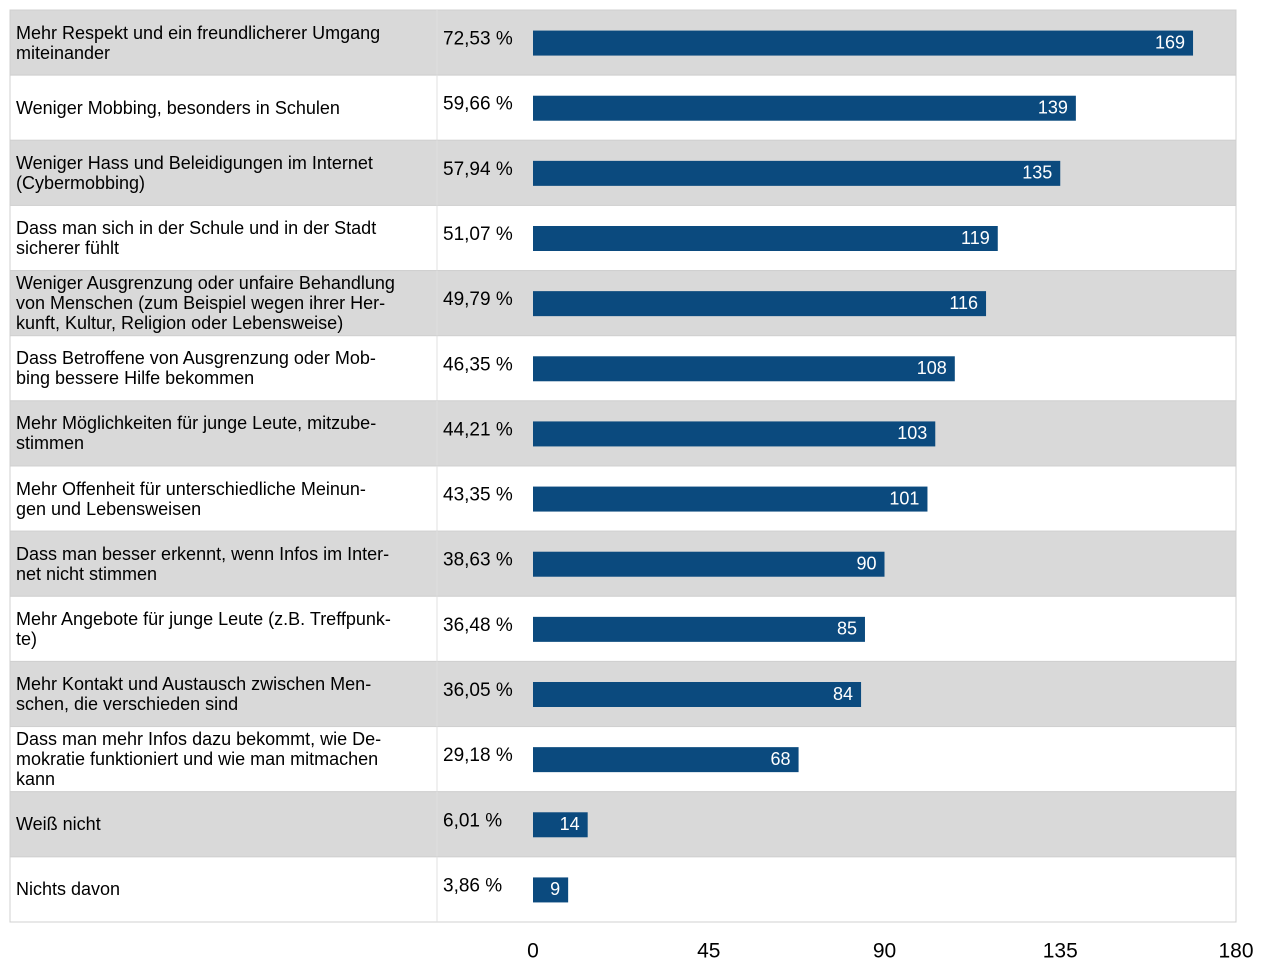  Describe the element at coordinates (478, 234) in the screenshot. I see `share-label: 51,07 %` at that location.